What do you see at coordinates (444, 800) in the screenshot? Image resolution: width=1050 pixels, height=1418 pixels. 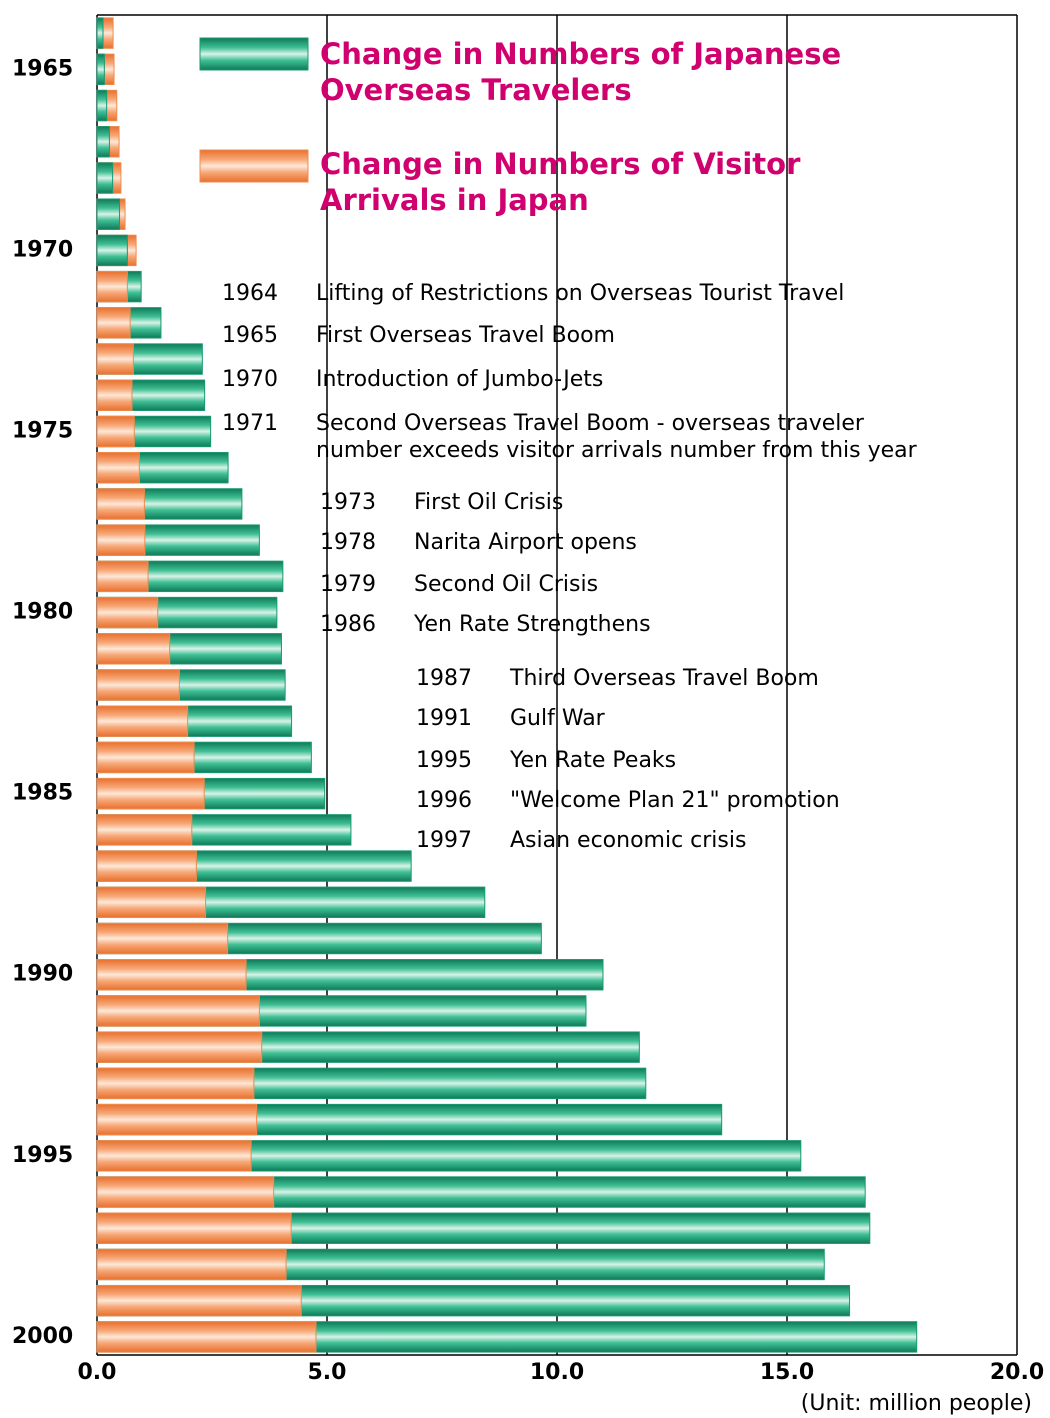 I see `event-year: 1996` at bounding box center [444, 800].